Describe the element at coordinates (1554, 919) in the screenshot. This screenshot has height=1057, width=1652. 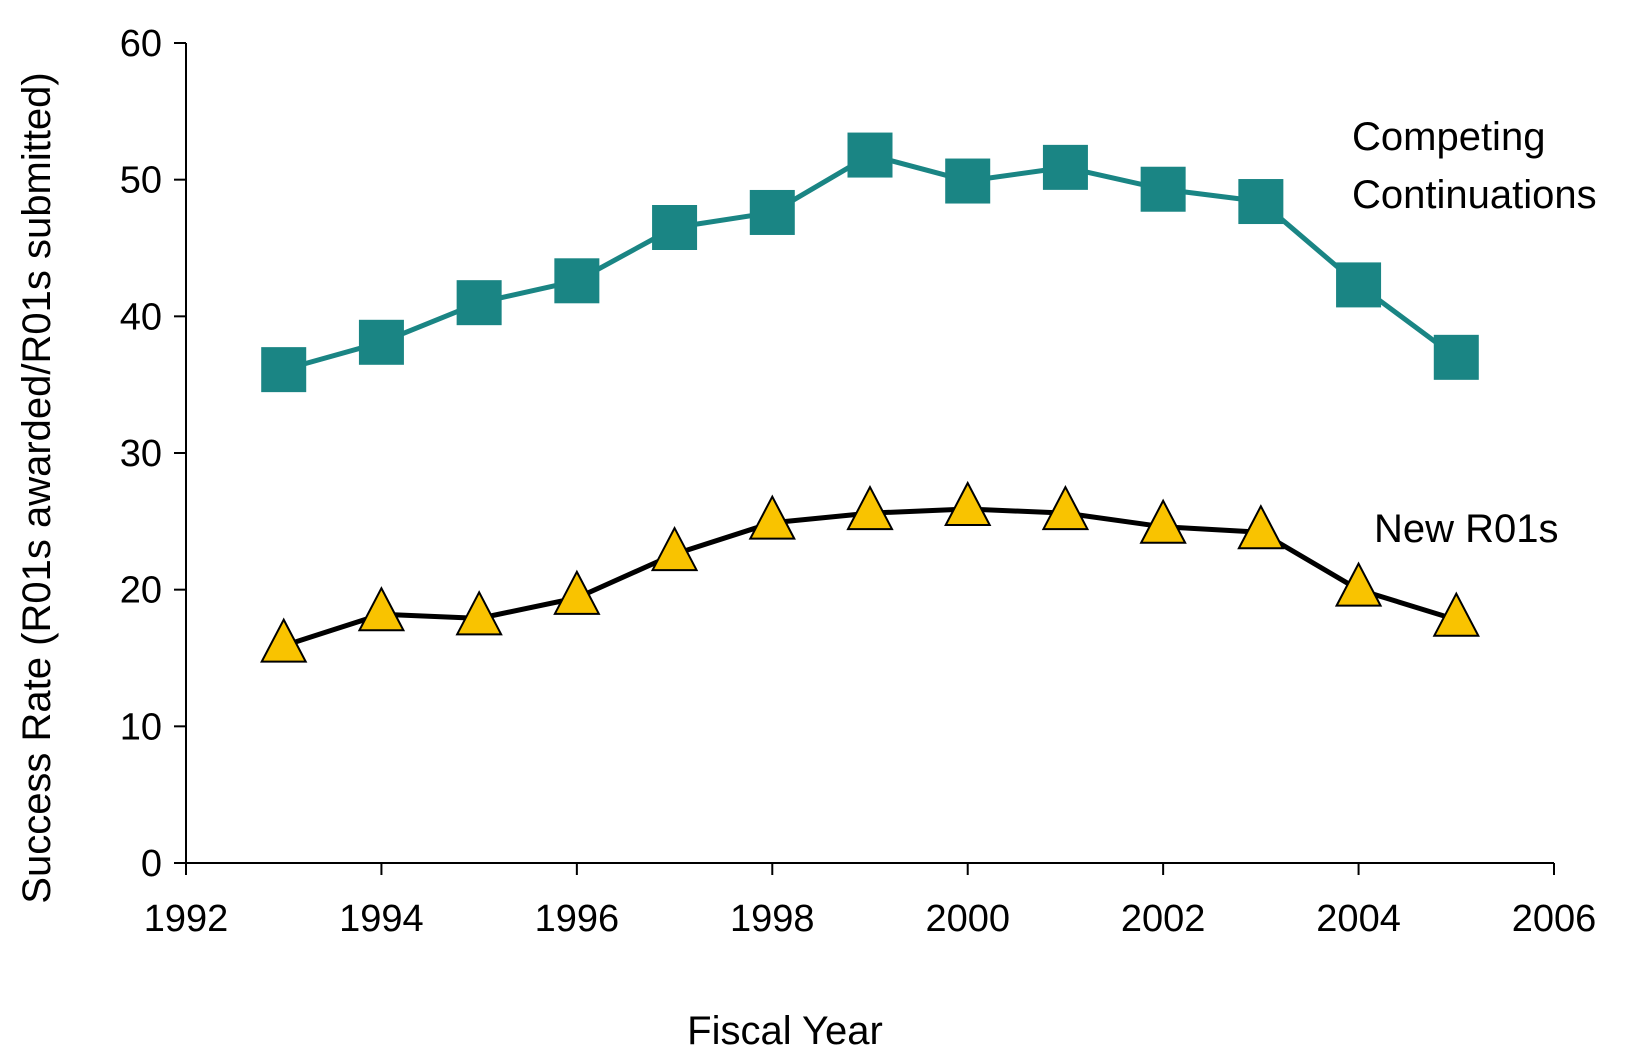
I see `x-tick-label: 2006` at that location.